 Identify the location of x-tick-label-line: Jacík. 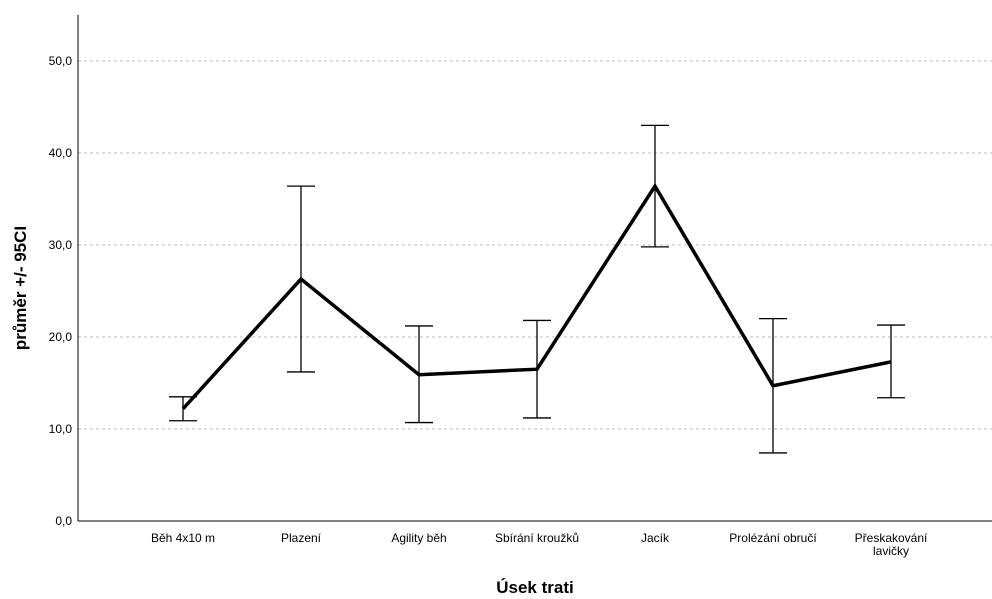
(655, 538).